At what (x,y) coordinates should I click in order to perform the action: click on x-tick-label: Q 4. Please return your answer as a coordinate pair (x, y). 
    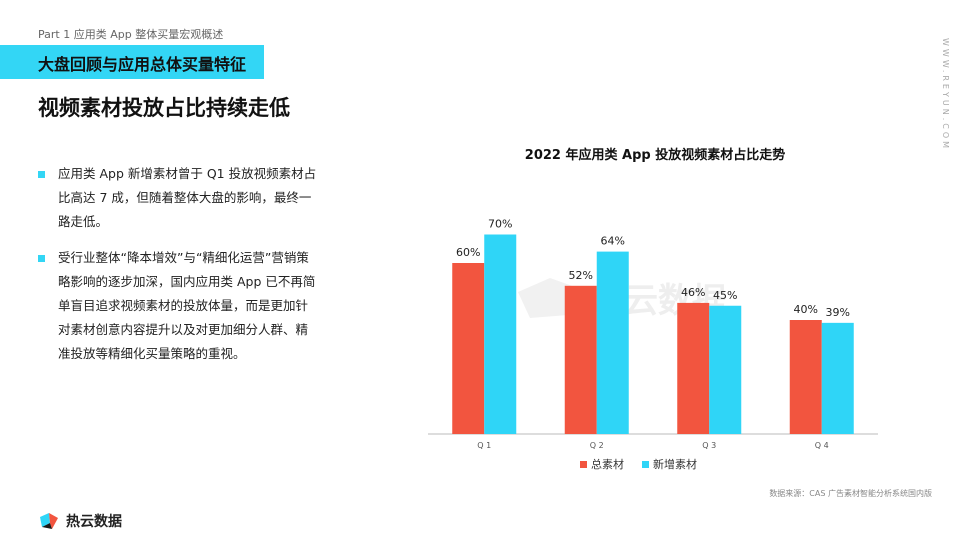
    Looking at the image, I should click on (822, 445).